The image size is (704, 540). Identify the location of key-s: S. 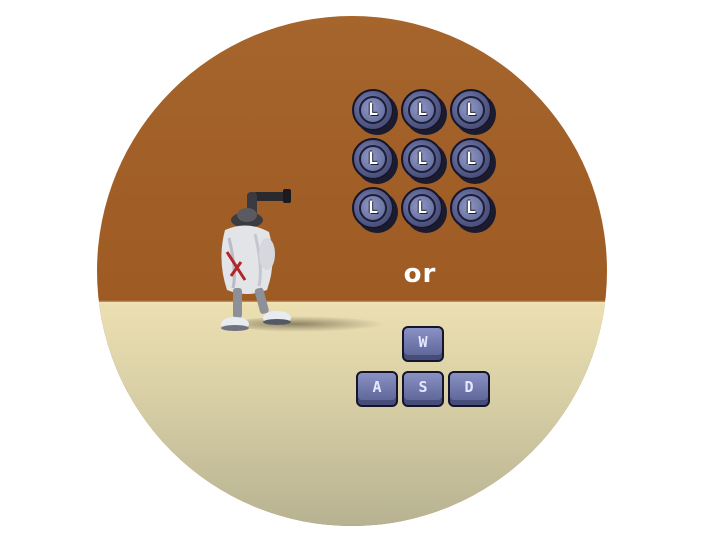
(423, 389).